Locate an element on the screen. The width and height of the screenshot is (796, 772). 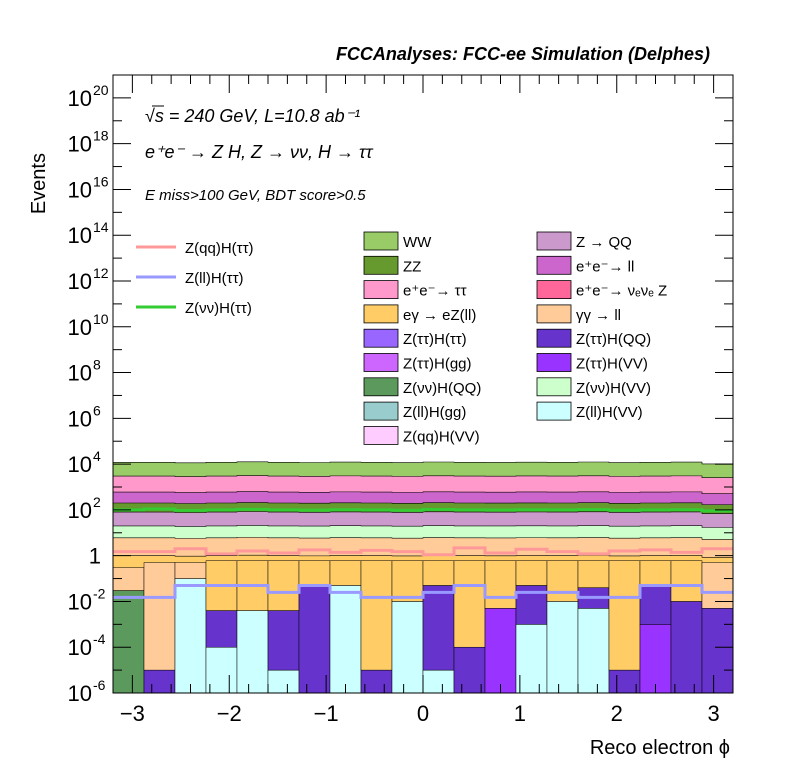
bin-11-series-e-ez-ll is located at coordinates (438, 573).